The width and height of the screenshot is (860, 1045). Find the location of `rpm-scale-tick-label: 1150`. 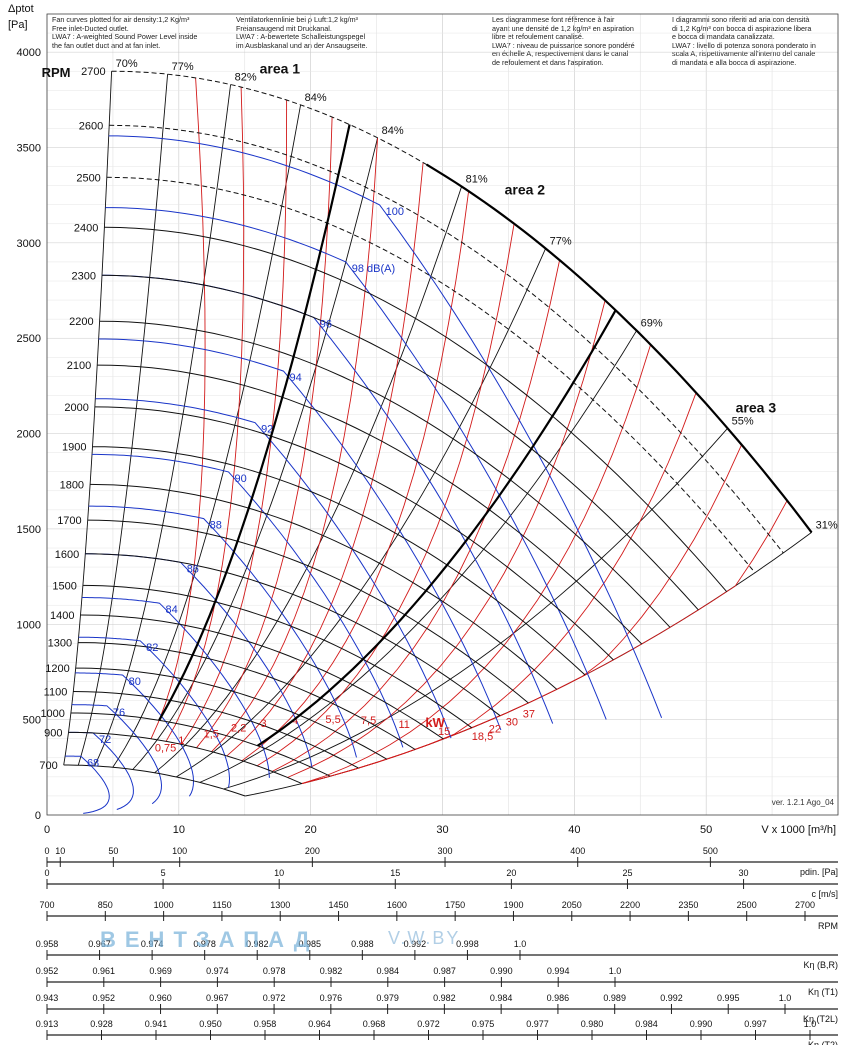

rpm-scale-tick-label: 1150 is located at coordinates (221, 905).